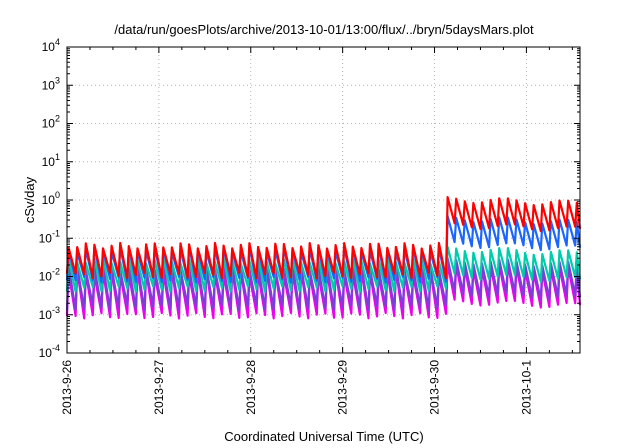 The image size is (640, 448). What do you see at coordinates (51, 122) in the screenshot?
I see `y-tick-label: 10²` at bounding box center [51, 122].